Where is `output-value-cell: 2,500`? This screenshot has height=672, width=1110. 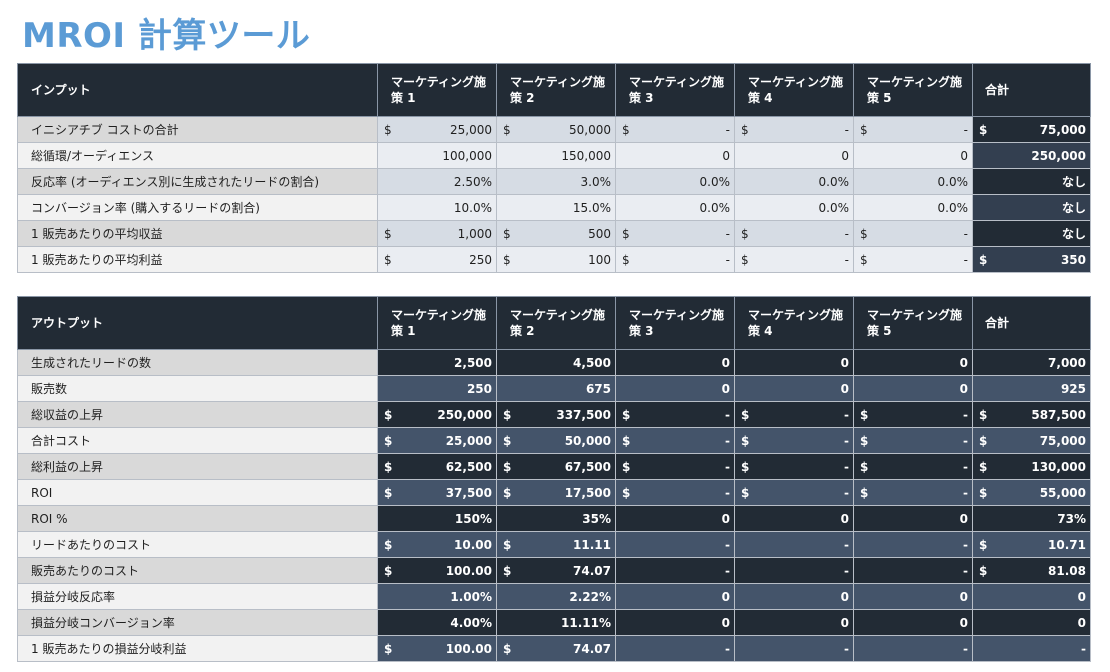 output-value-cell: 2,500 is located at coordinates (437, 362).